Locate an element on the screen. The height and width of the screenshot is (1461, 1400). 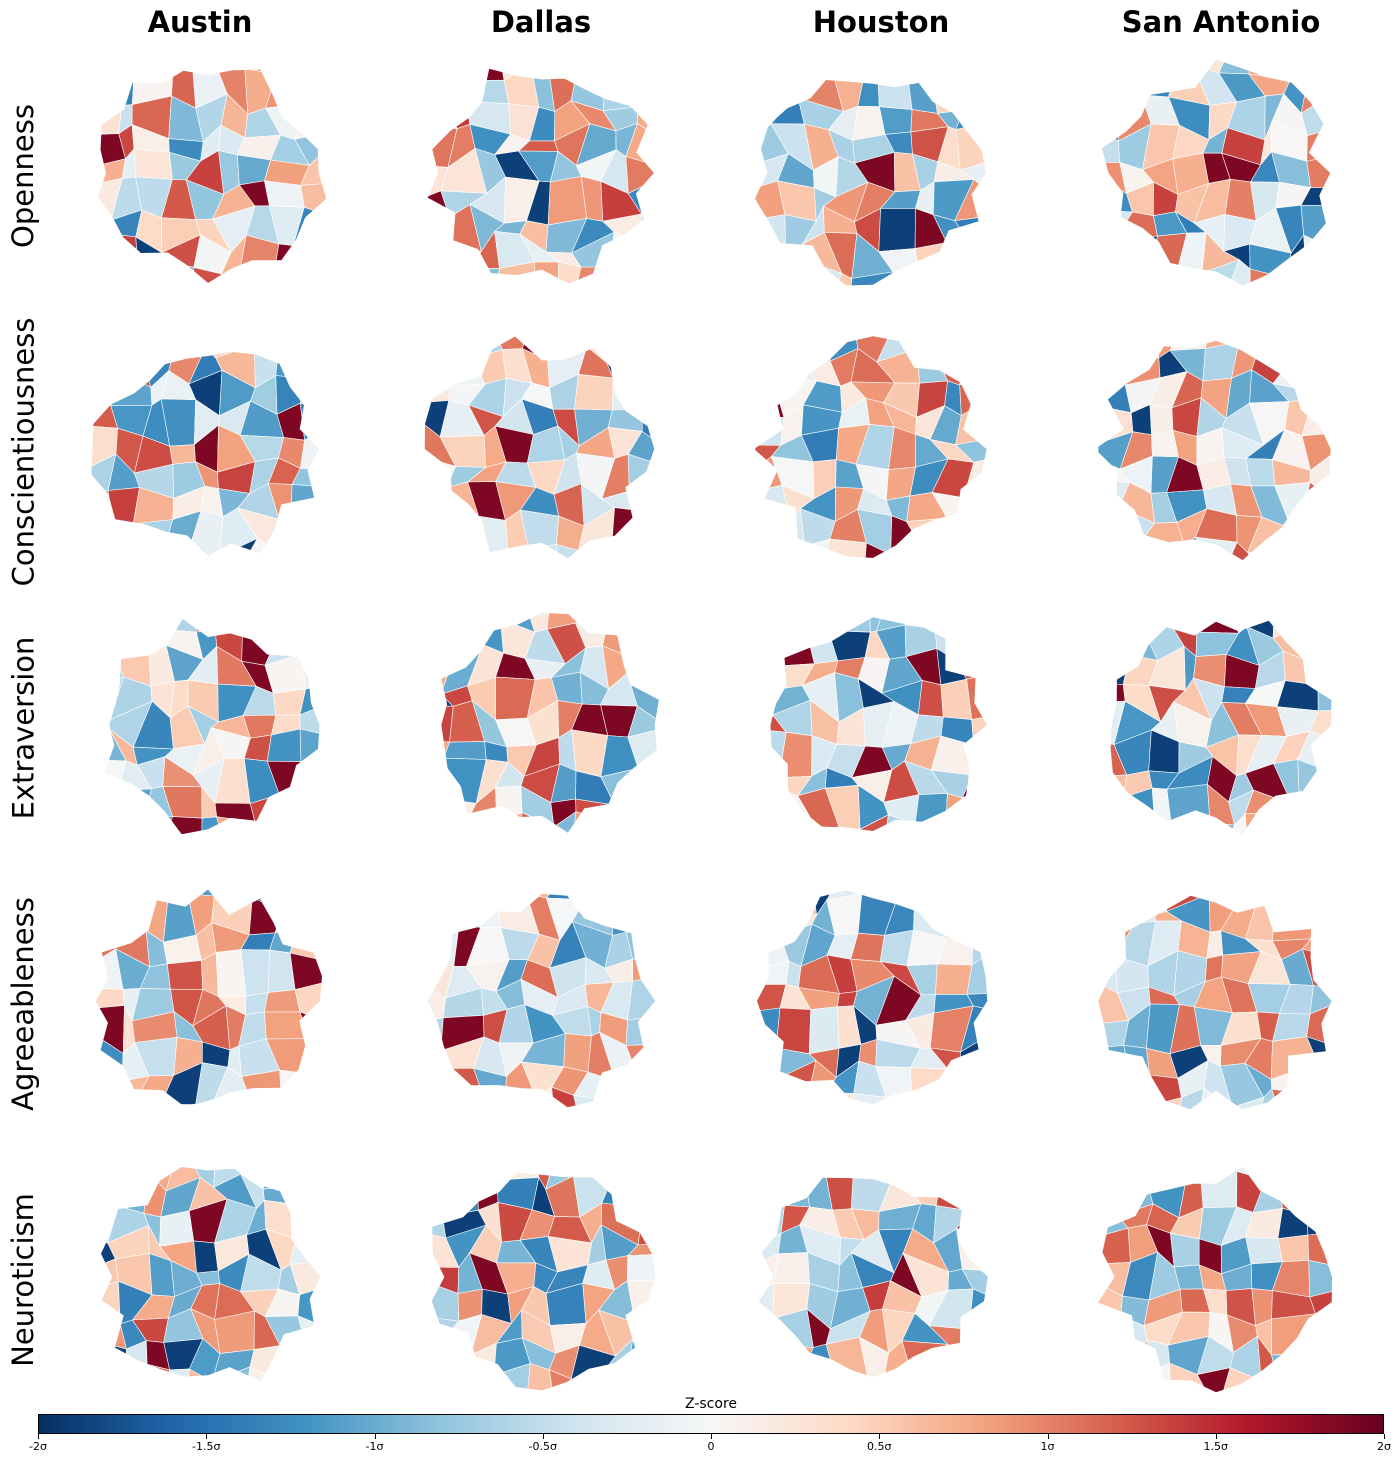
colorbar-tick-label: 0.5σ is located at coordinates (879, 1446).